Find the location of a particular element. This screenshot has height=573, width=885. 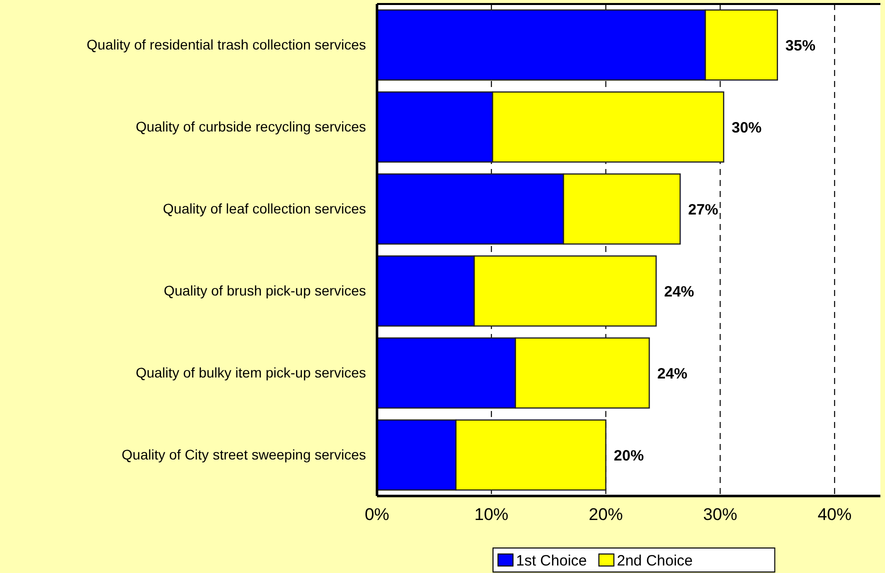

y-tick-label: Quality of residential trash collection services is located at coordinates (226, 44).